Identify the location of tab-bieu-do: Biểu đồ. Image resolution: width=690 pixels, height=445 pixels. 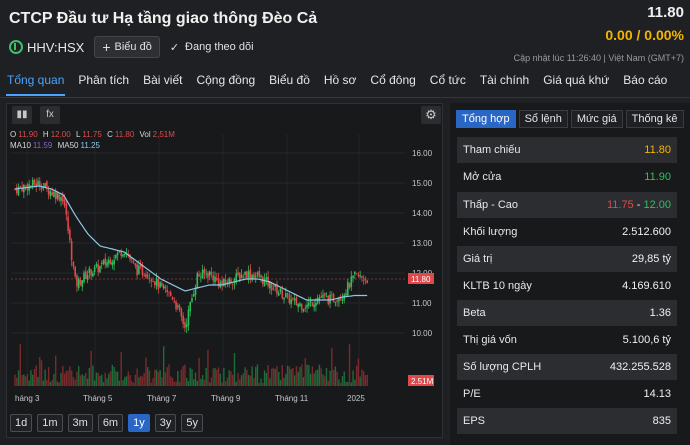
(289, 80).